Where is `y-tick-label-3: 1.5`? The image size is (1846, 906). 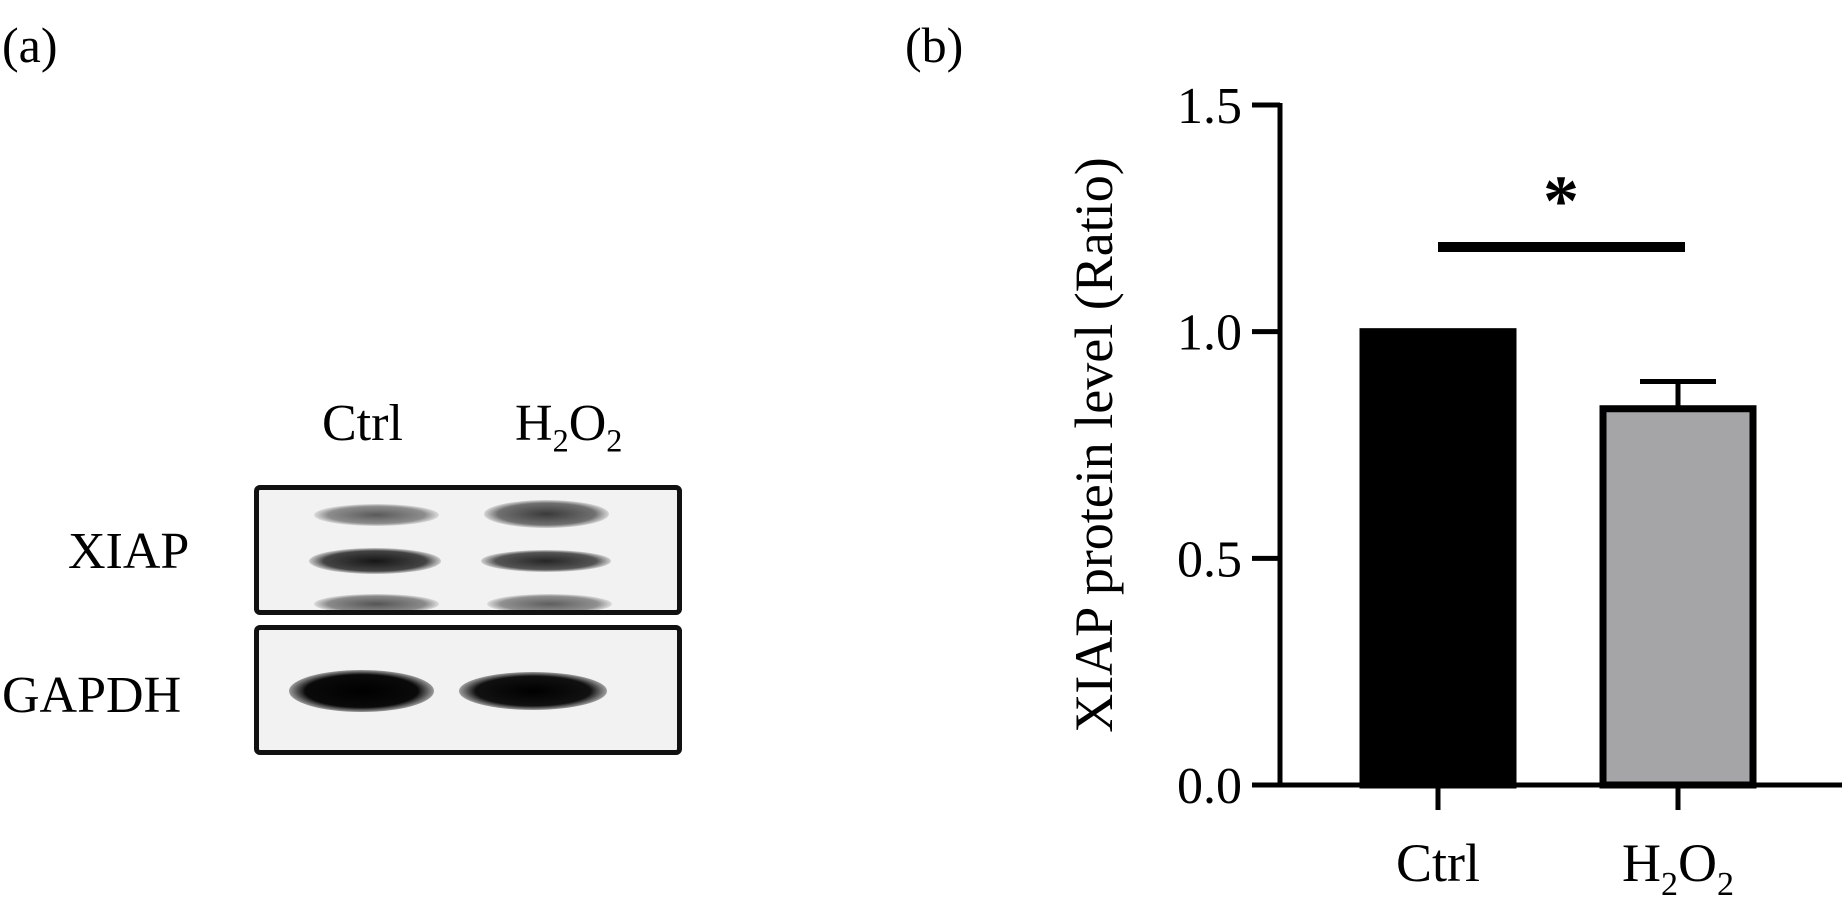
y-tick-label-3: 1.5 is located at coordinates (1209, 106).